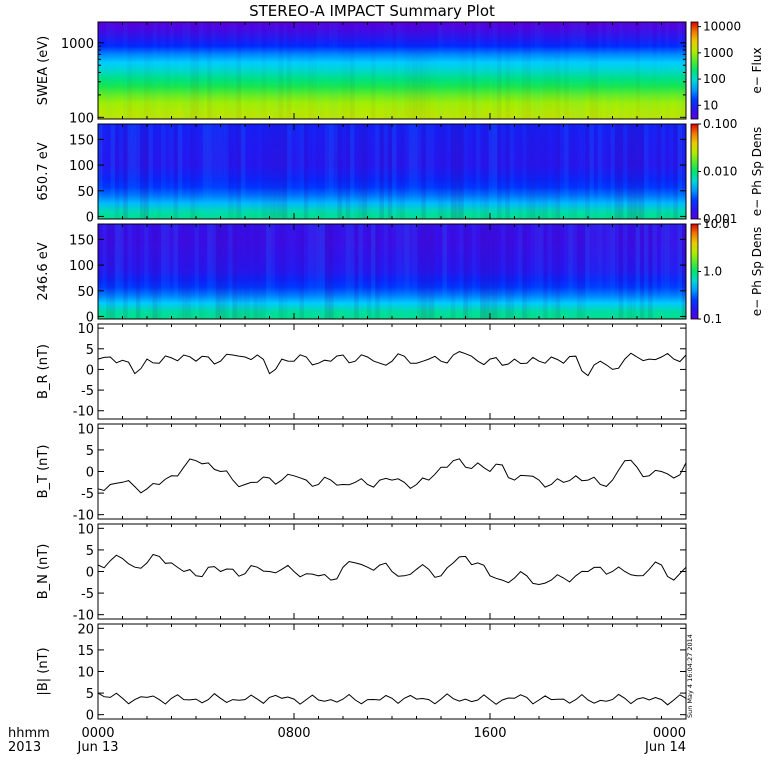 The width and height of the screenshot is (780, 780). I want to click on y-axis-label: SWEA (eV), so click(43, 70).